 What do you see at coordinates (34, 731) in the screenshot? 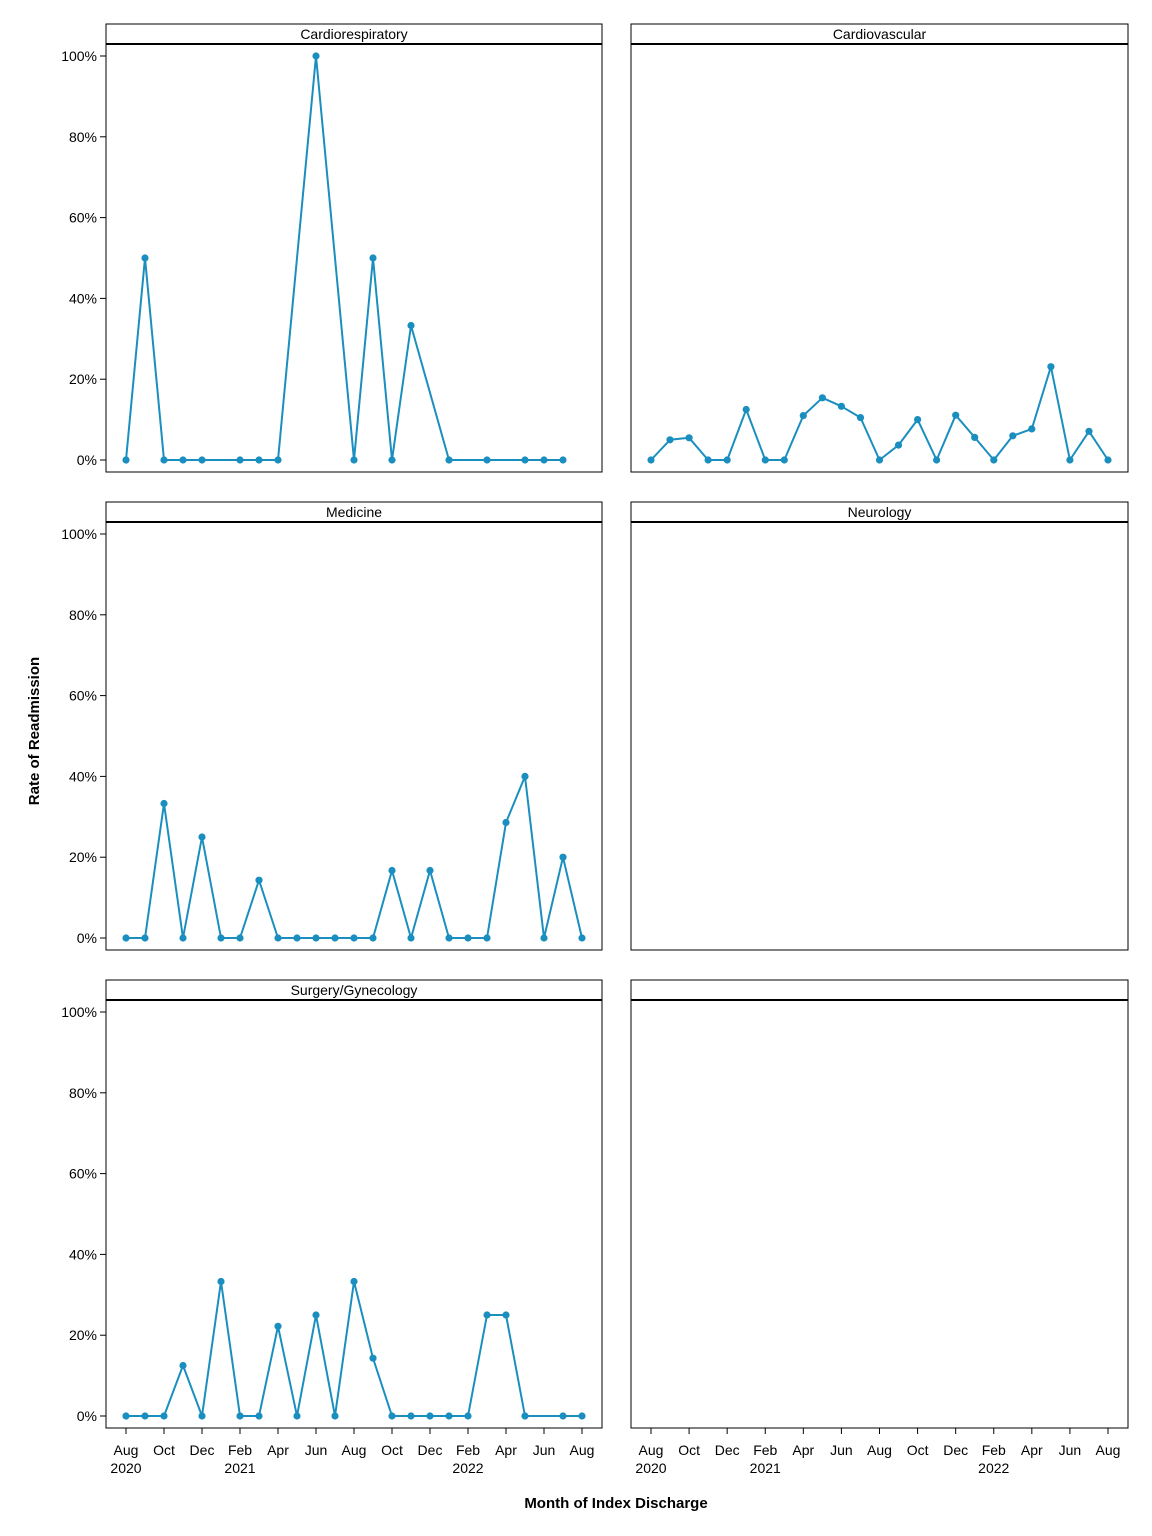
I see `y-axis-title: Rate of Readmission` at bounding box center [34, 731].